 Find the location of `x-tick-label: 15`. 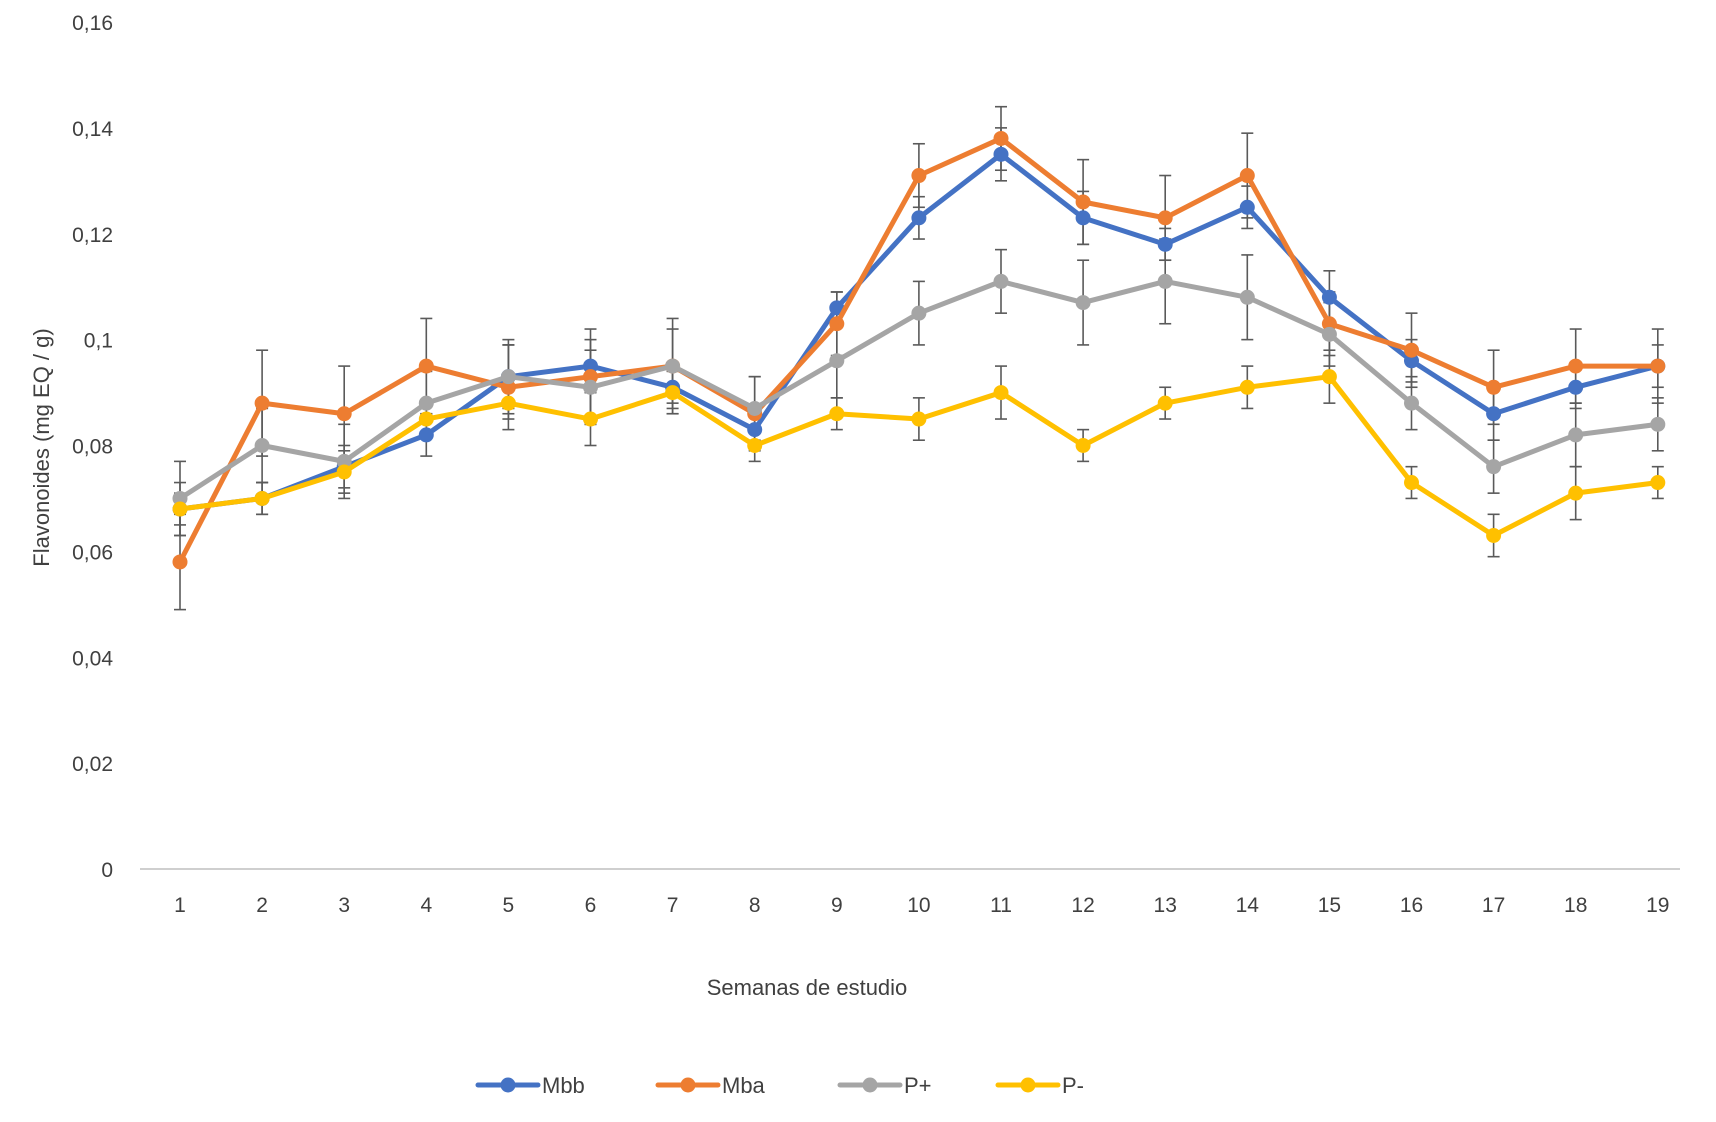

x-tick-label: 15 is located at coordinates (1329, 905).